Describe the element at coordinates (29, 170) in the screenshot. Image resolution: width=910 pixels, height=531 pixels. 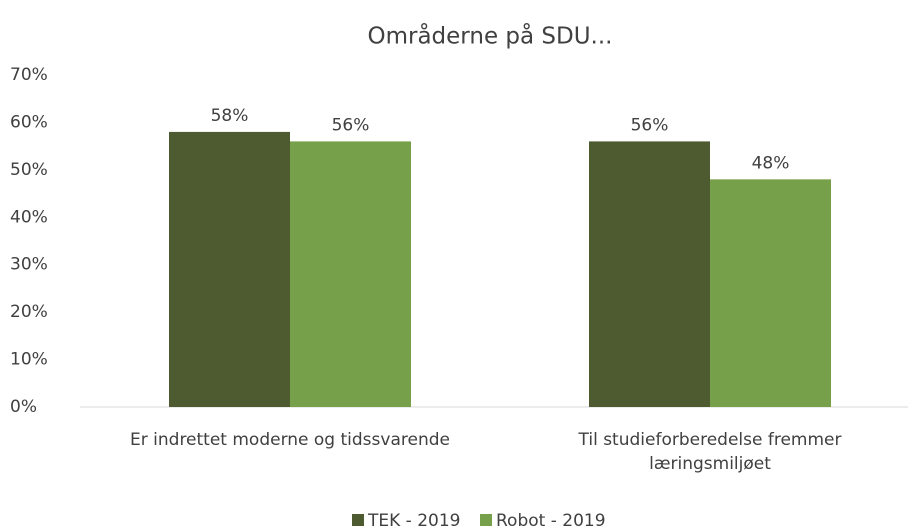
I see `y-tick-label: 50%` at that location.